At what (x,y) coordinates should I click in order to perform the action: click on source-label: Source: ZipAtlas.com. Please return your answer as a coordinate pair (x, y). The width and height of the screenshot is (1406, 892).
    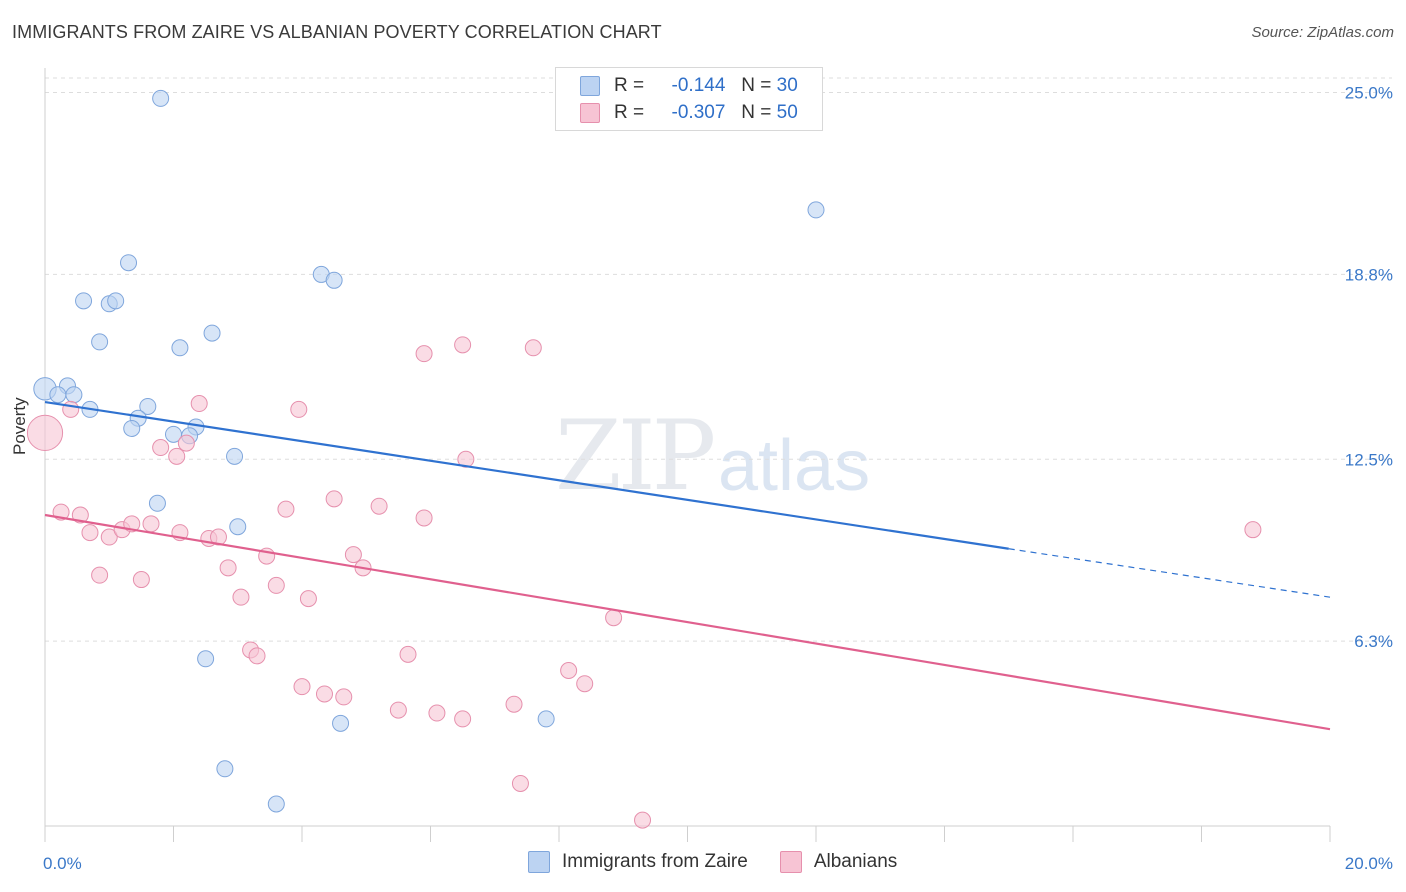
    Looking at the image, I should click on (1322, 32).